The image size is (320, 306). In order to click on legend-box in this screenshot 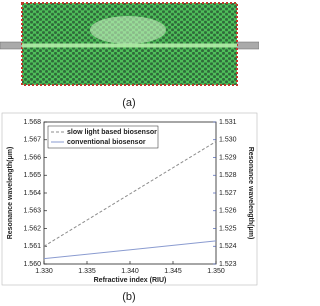, I will do `click(103, 137)`.